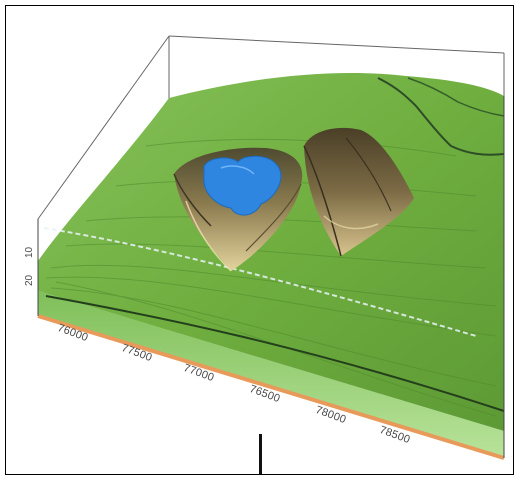 The image size is (521, 481). What do you see at coordinates (29, 280) in the screenshot?
I see `z-tick-label: 20` at bounding box center [29, 280].